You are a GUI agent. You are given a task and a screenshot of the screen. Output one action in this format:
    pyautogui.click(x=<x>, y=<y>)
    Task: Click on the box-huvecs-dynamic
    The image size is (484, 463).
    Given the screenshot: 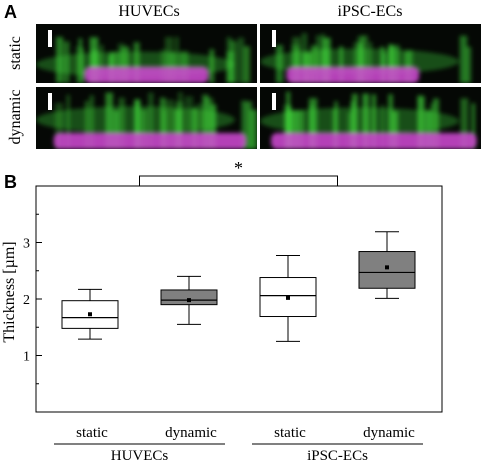 What is the action you would take?
    pyautogui.click(x=189, y=300)
    